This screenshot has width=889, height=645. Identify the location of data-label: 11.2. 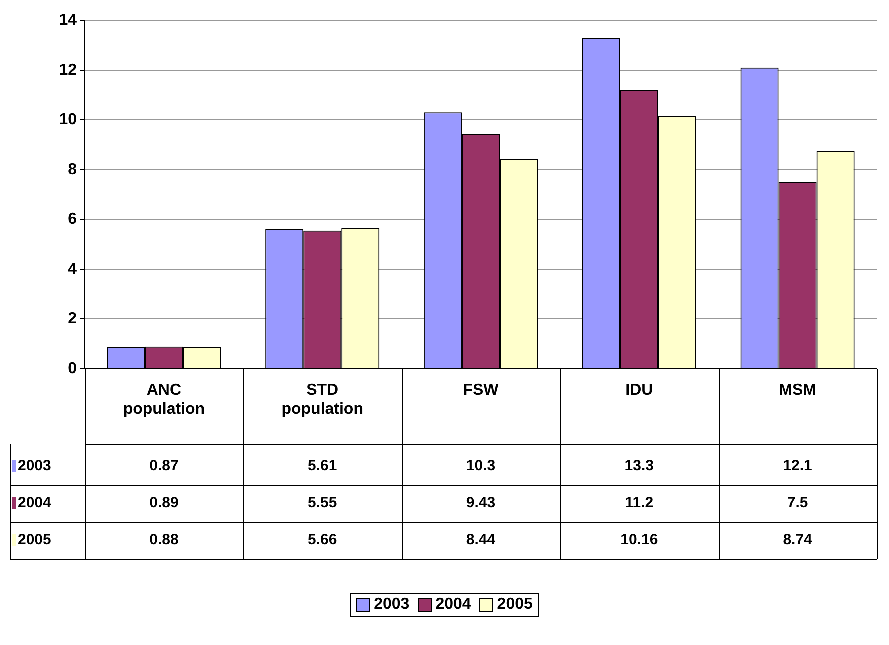
(639, 503).